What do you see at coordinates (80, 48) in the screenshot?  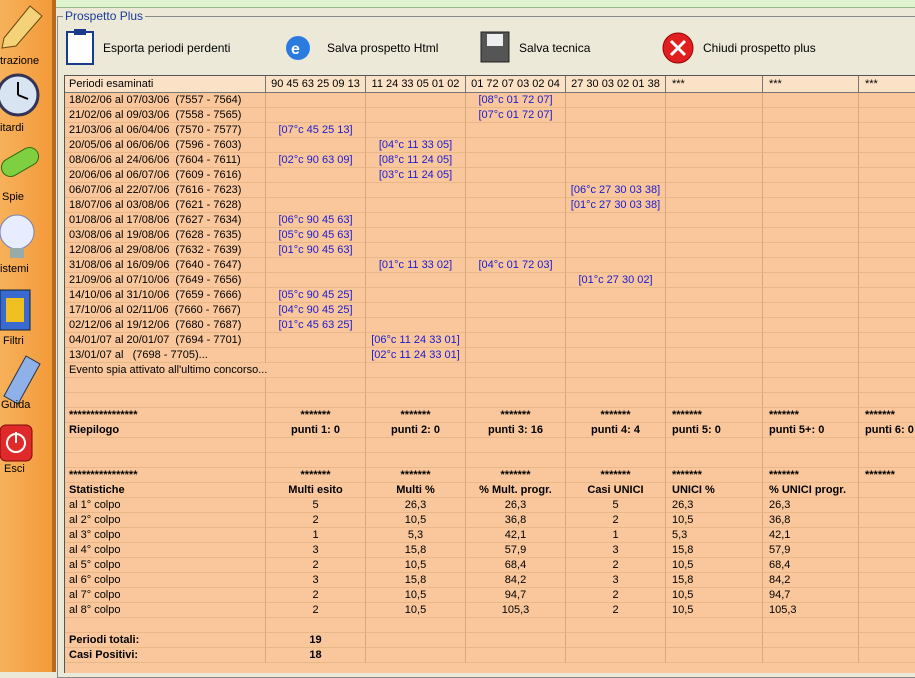 I see `export-icon` at bounding box center [80, 48].